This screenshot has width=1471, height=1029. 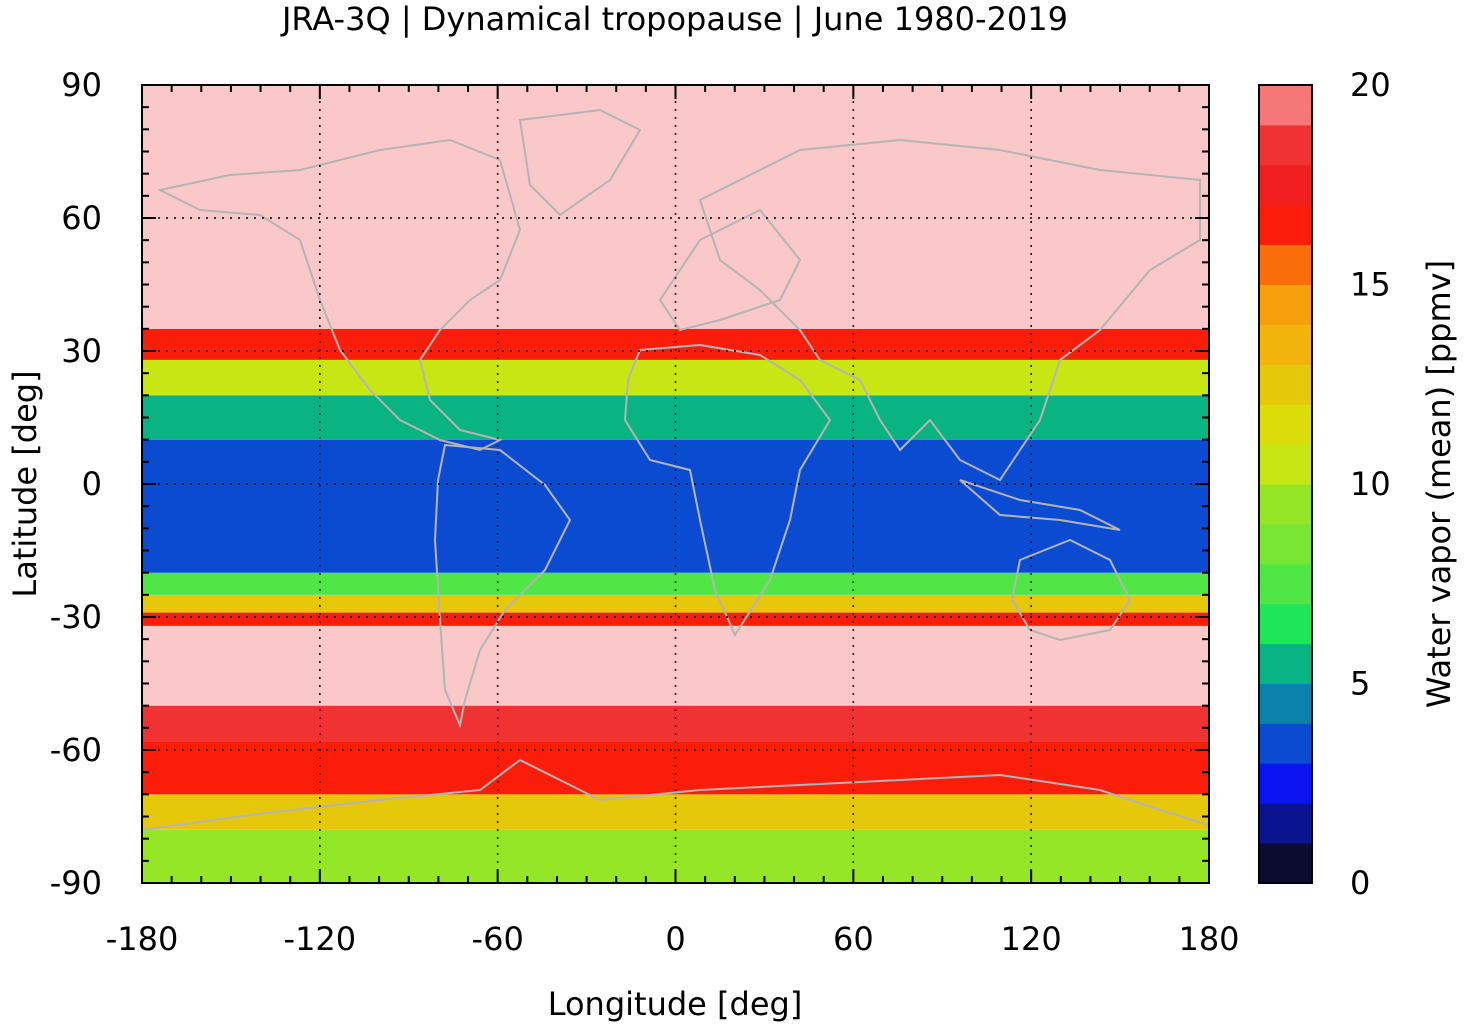 What do you see at coordinates (1031, 939) in the screenshot?
I see `x-tick-label: 120` at bounding box center [1031, 939].